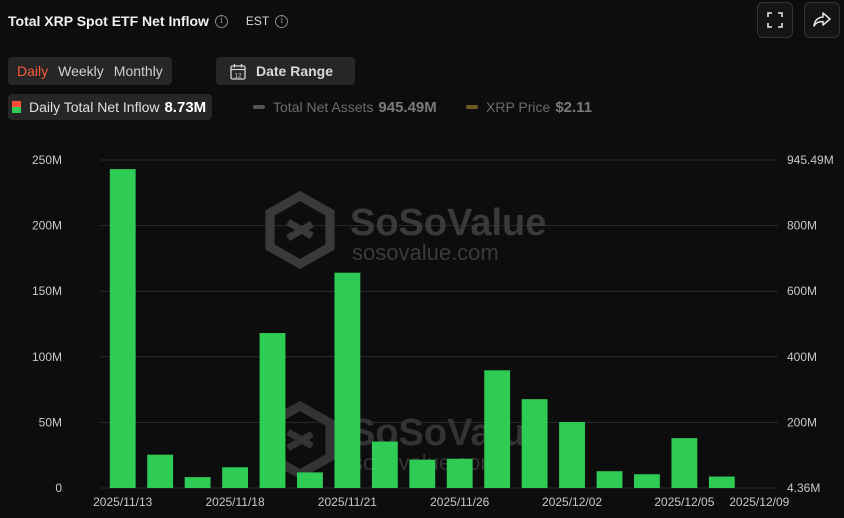 The width and height of the screenshot is (844, 518). What do you see at coordinates (472, 107) in the screenshot?
I see `legend-swatch-price` at bounding box center [472, 107].